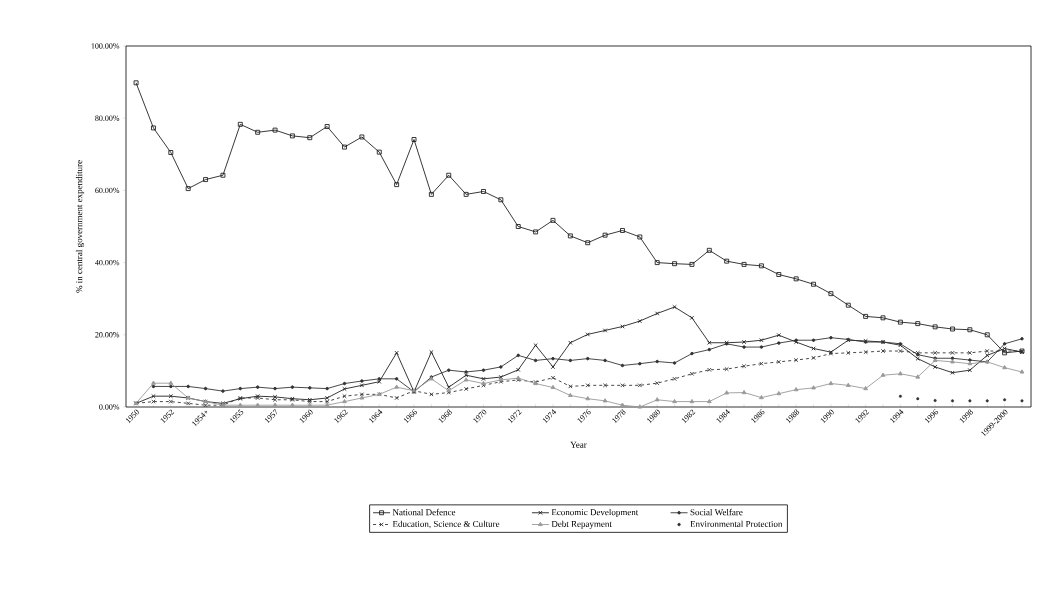 The width and height of the screenshot is (1042, 601). Describe the element at coordinates (716, 512) in the screenshot. I see `legend-label: Social Welfare` at that location.